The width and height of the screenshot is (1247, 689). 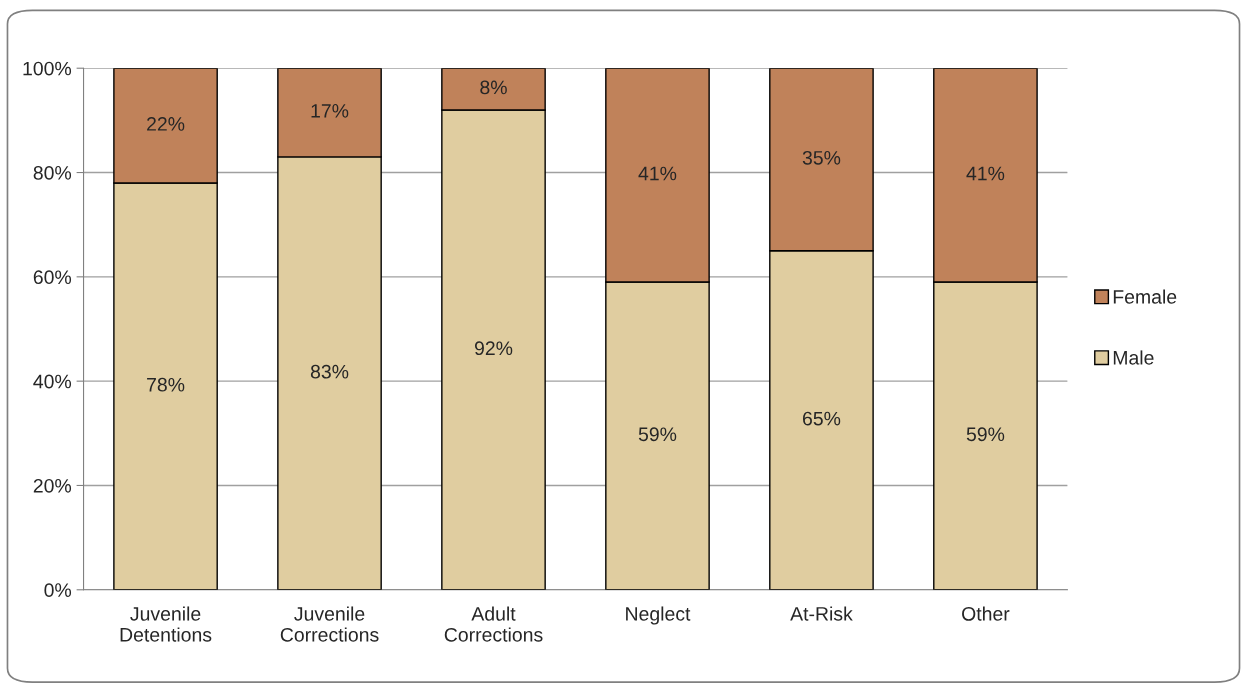 What do you see at coordinates (1145, 296) in the screenshot?
I see `legend-label: Female` at bounding box center [1145, 296].